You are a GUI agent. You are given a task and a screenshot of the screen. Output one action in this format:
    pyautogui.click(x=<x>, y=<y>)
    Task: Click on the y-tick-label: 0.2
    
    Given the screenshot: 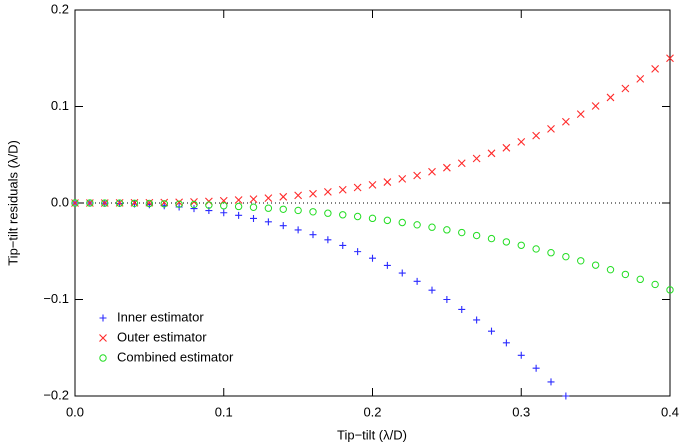 What is the action you would take?
    pyautogui.click(x=60, y=8)
    